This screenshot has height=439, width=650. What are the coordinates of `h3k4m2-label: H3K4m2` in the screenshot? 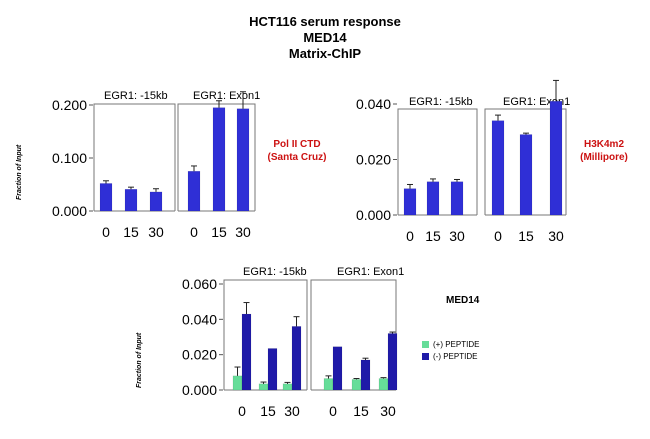 It's located at (604, 144).